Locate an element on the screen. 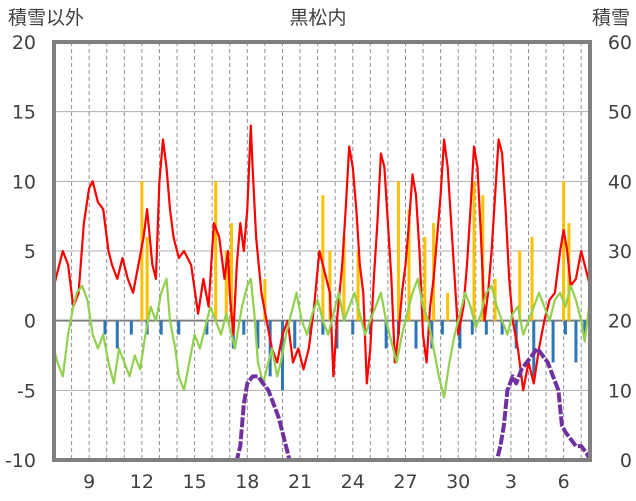  x-tick-label: 3 is located at coordinates (511, 482).